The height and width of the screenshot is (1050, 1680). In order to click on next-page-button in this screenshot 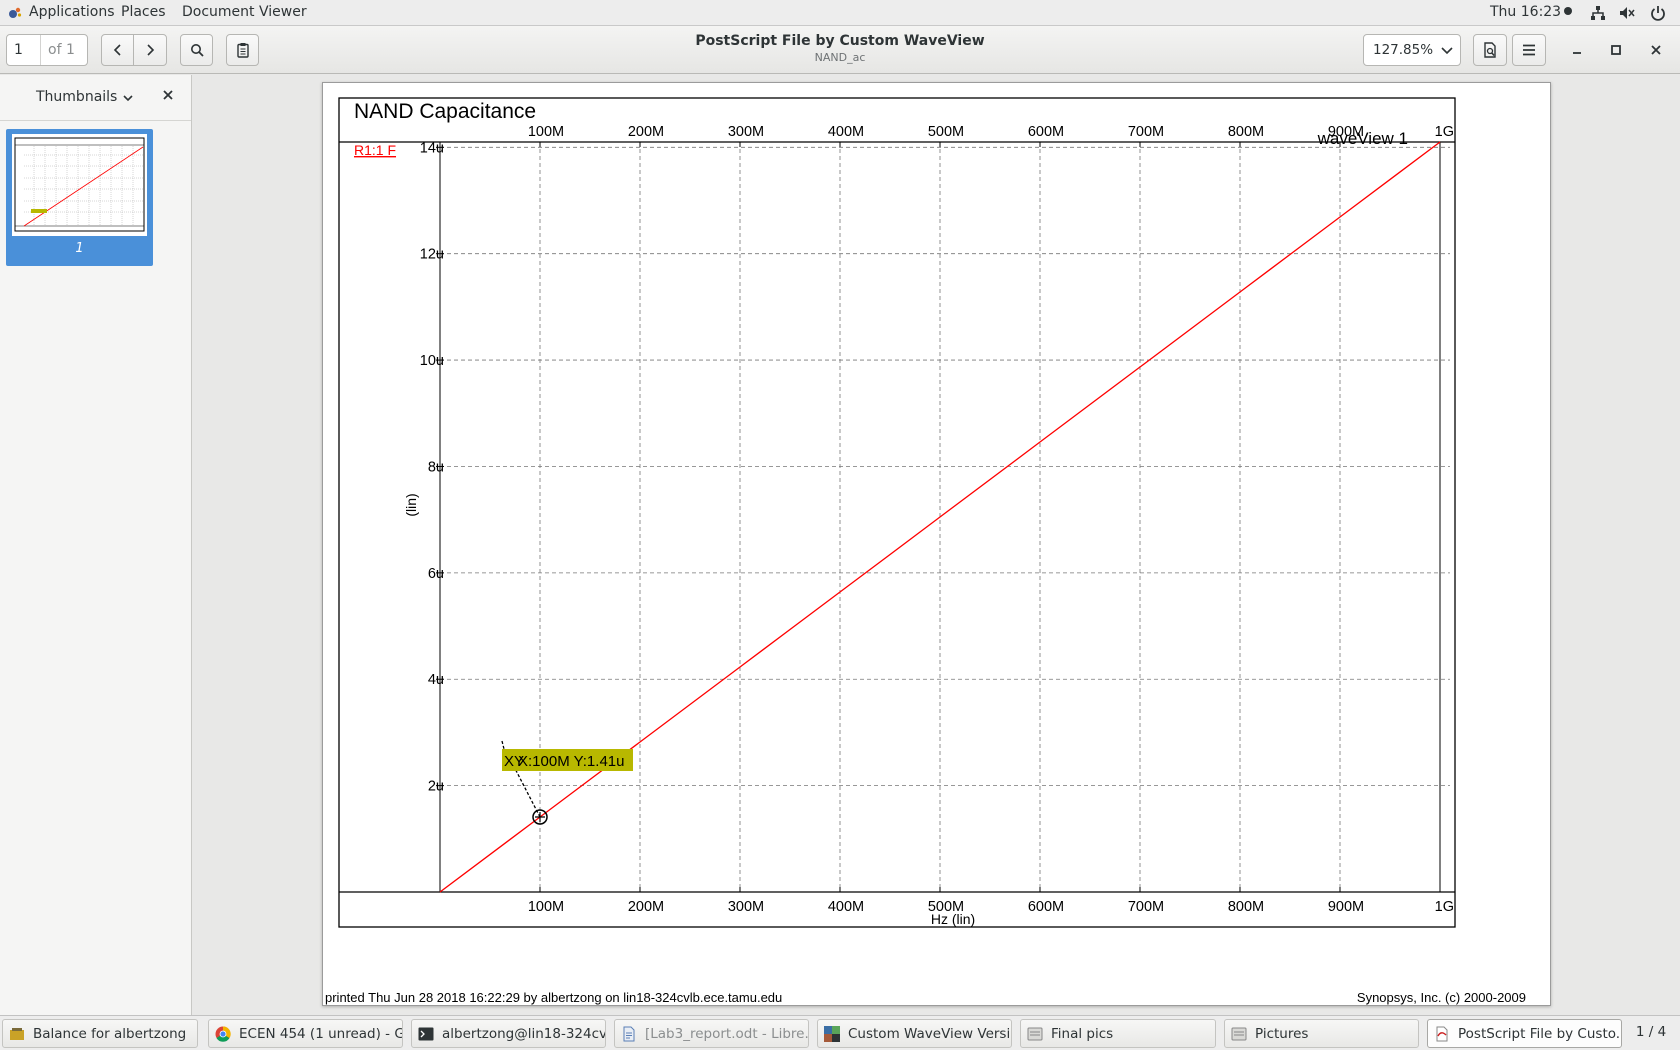, I will do `click(150, 50)`.